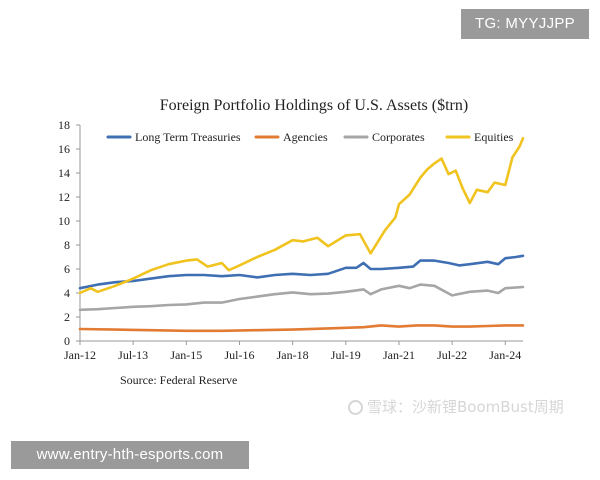 This screenshot has height=480, width=600. Describe the element at coordinates (399, 355) in the screenshot. I see `x-tick-label: Jan-21` at that location.